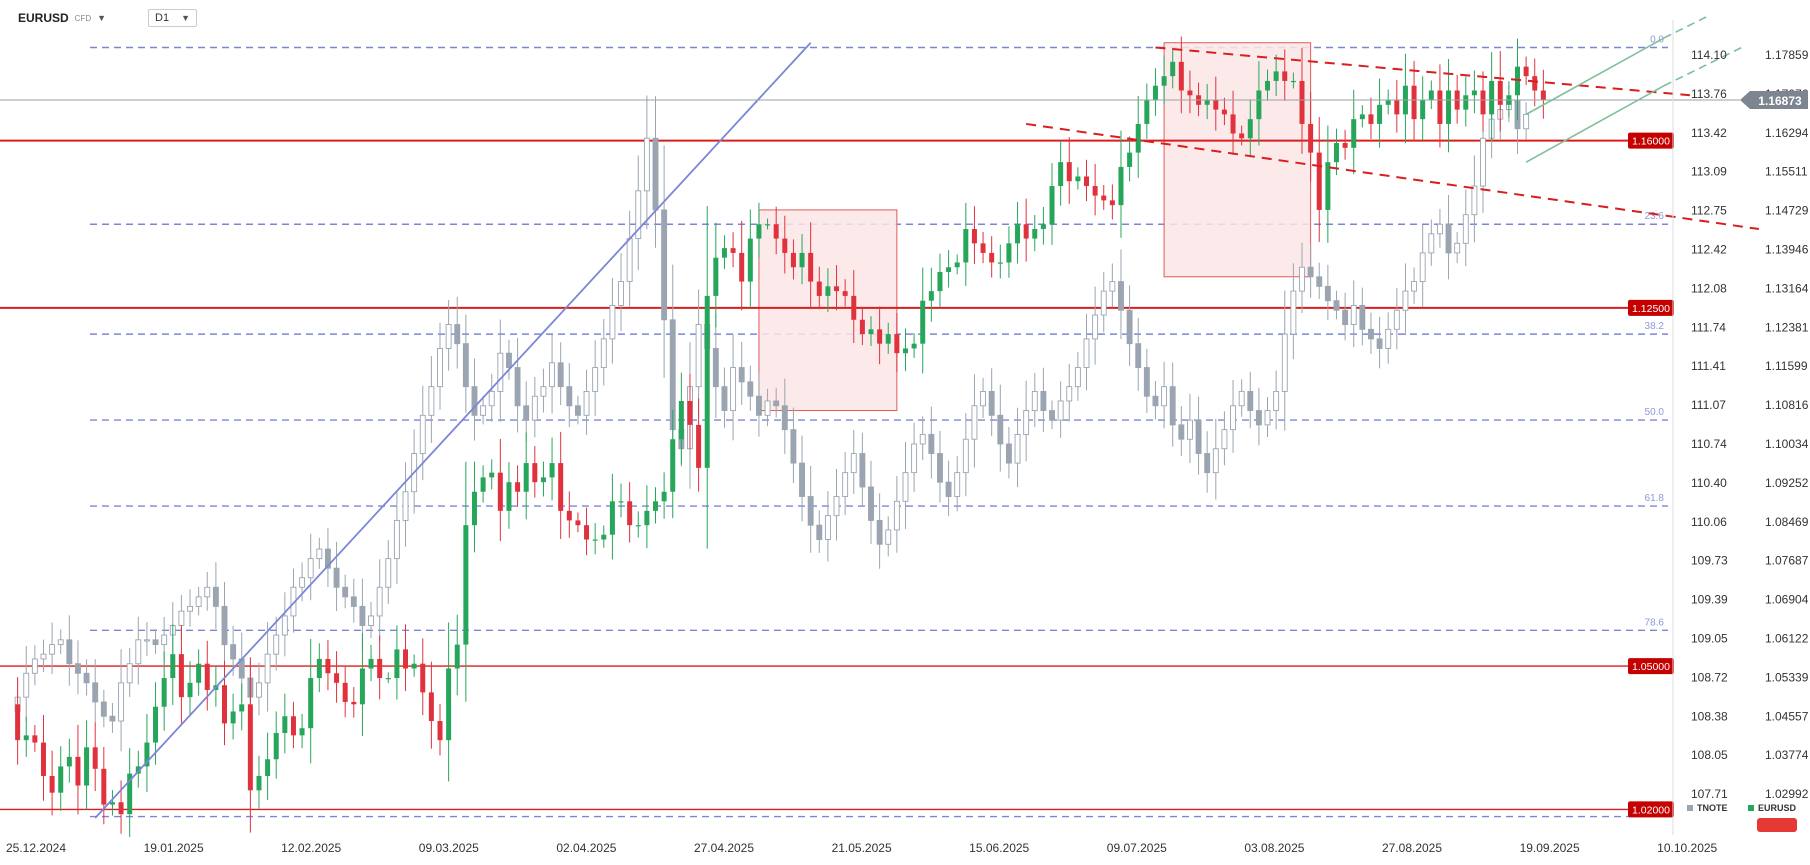  I want to click on eurusd-tick-label: 1.06122, so click(1787, 639).